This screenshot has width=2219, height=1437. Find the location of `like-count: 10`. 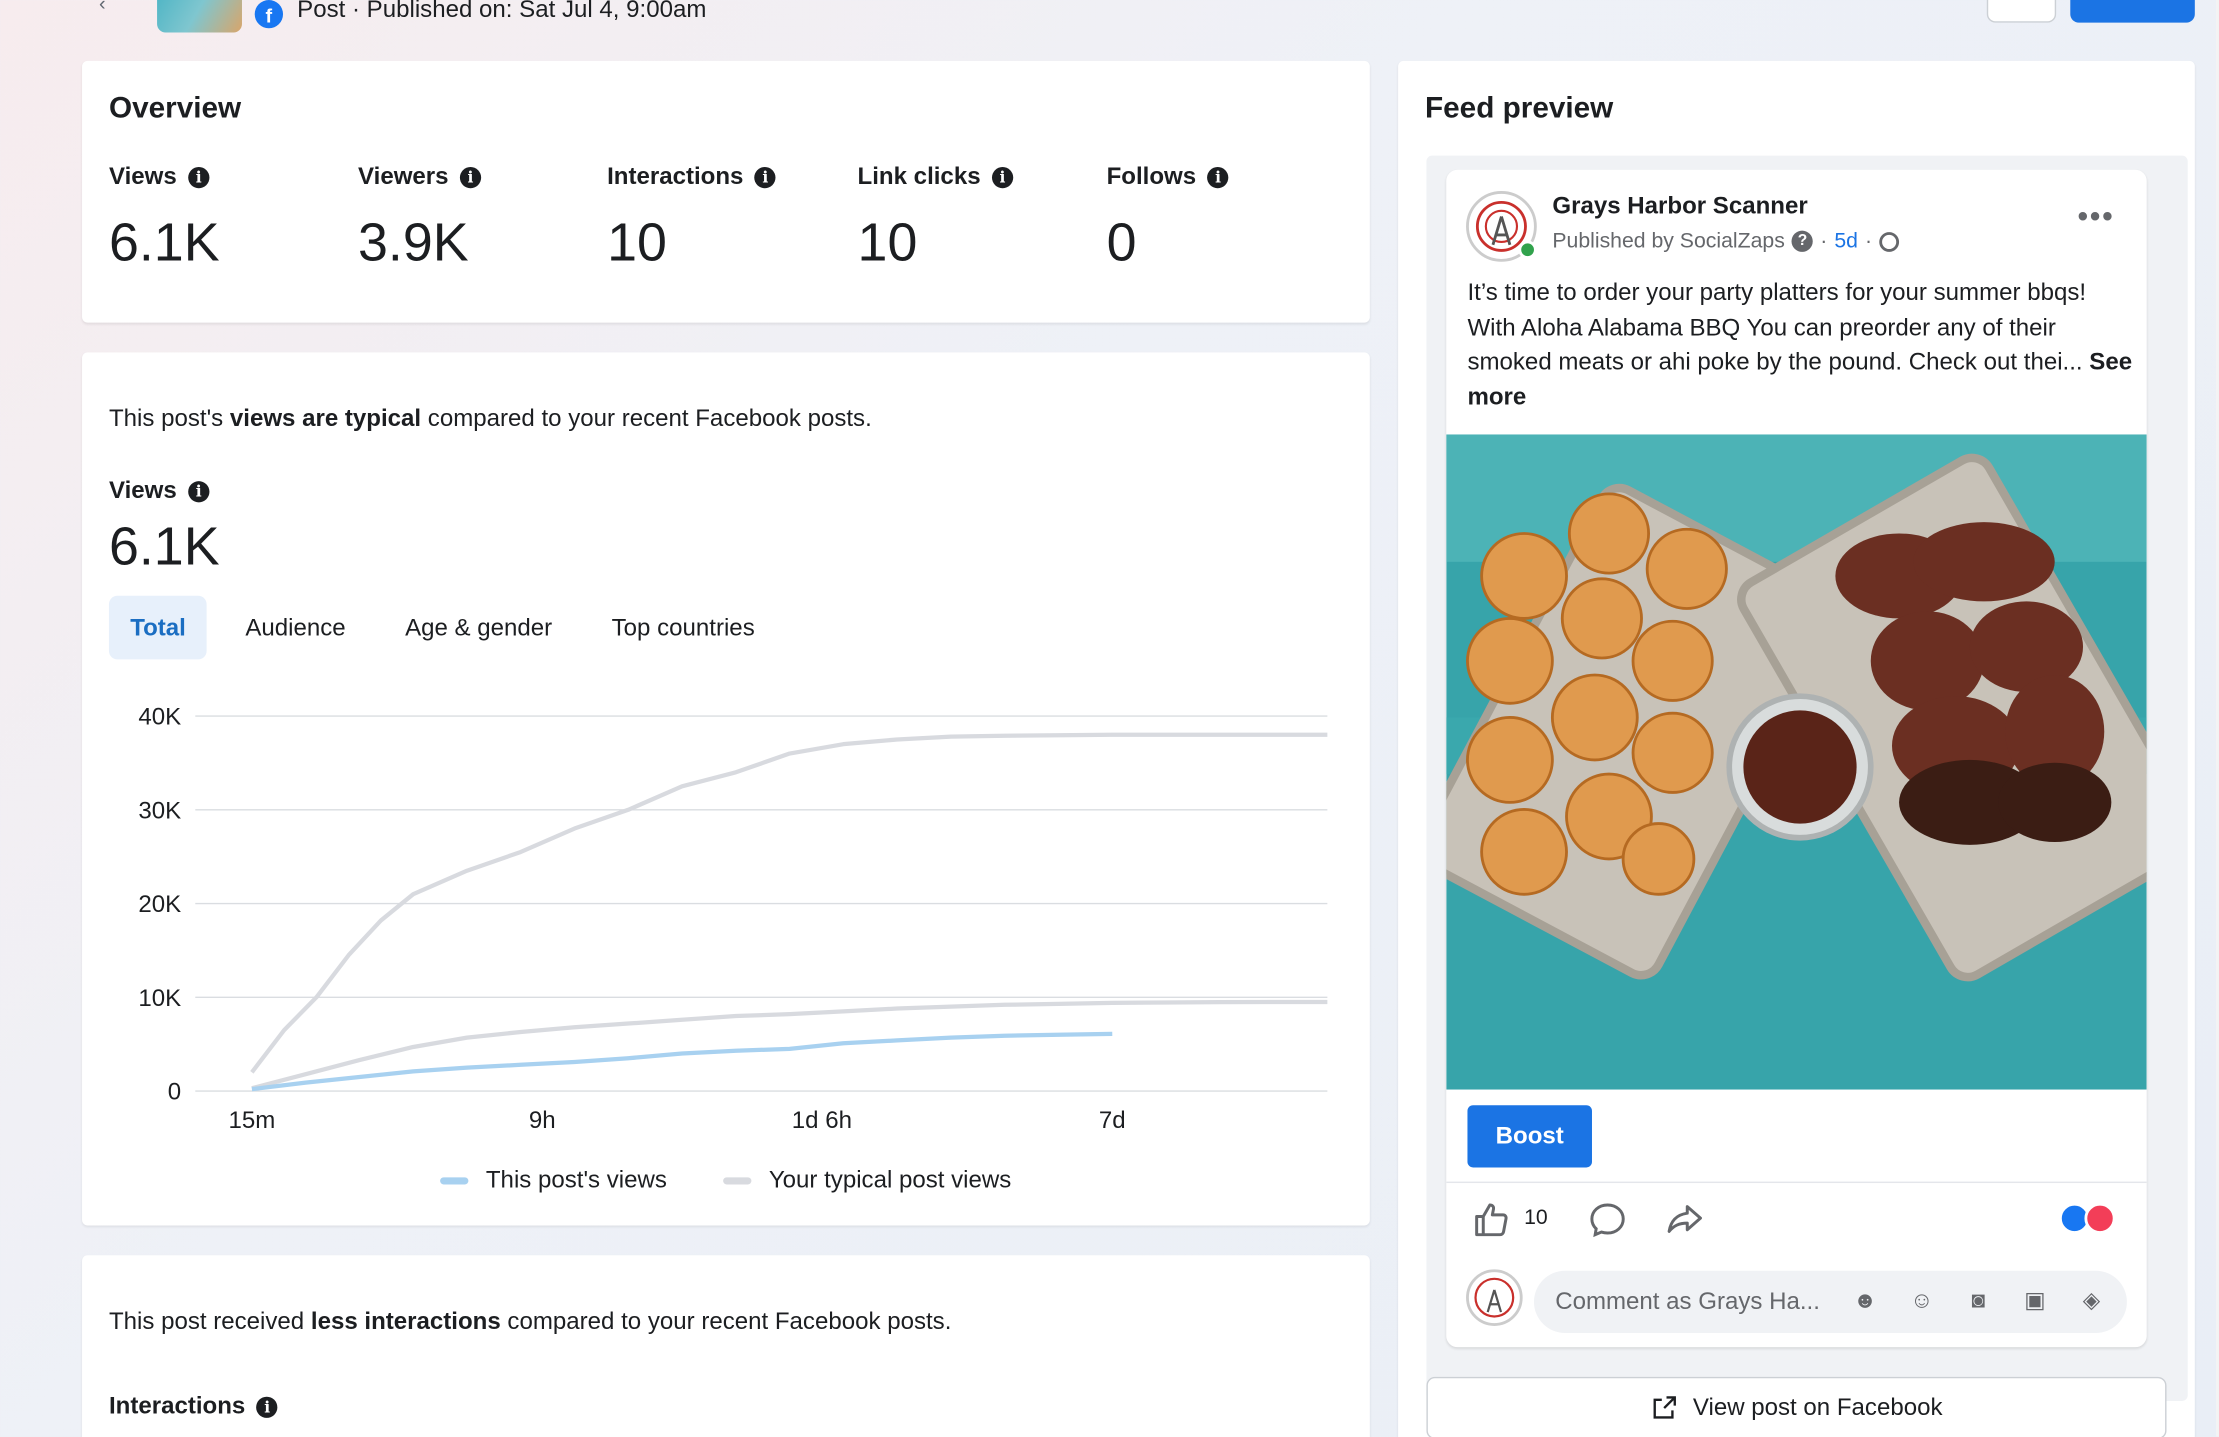

like-count: 10 is located at coordinates (1536, 1217).